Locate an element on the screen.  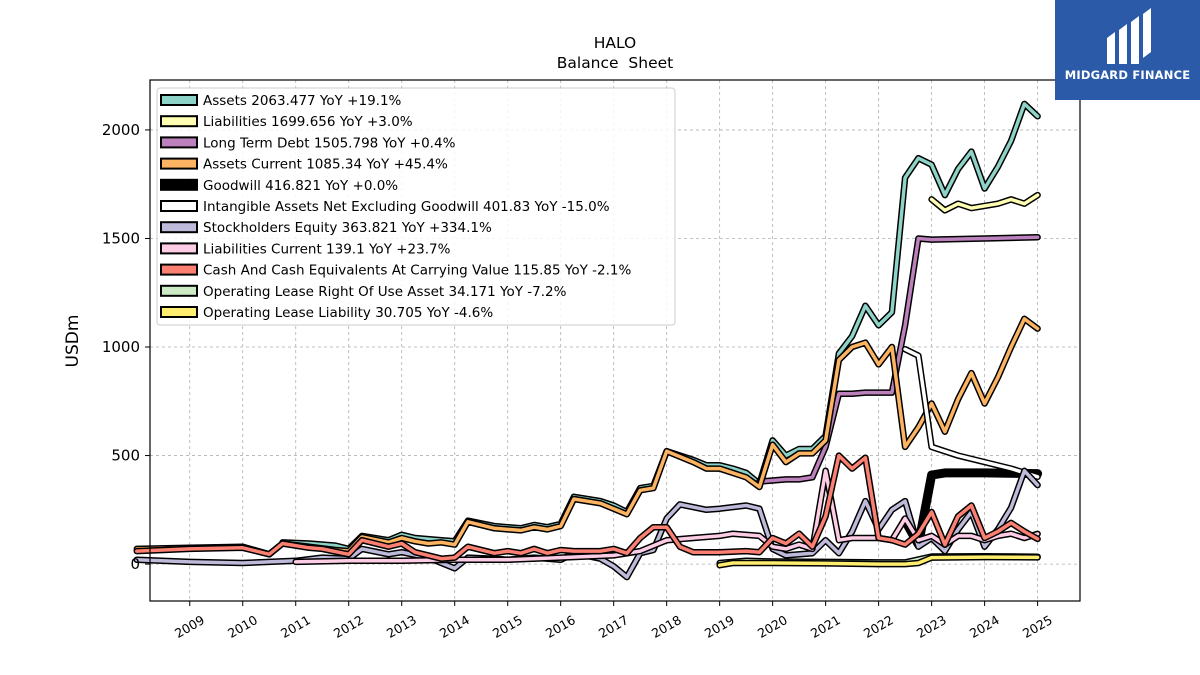
x-tick-label: 2024 is located at coordinates (984, 626).